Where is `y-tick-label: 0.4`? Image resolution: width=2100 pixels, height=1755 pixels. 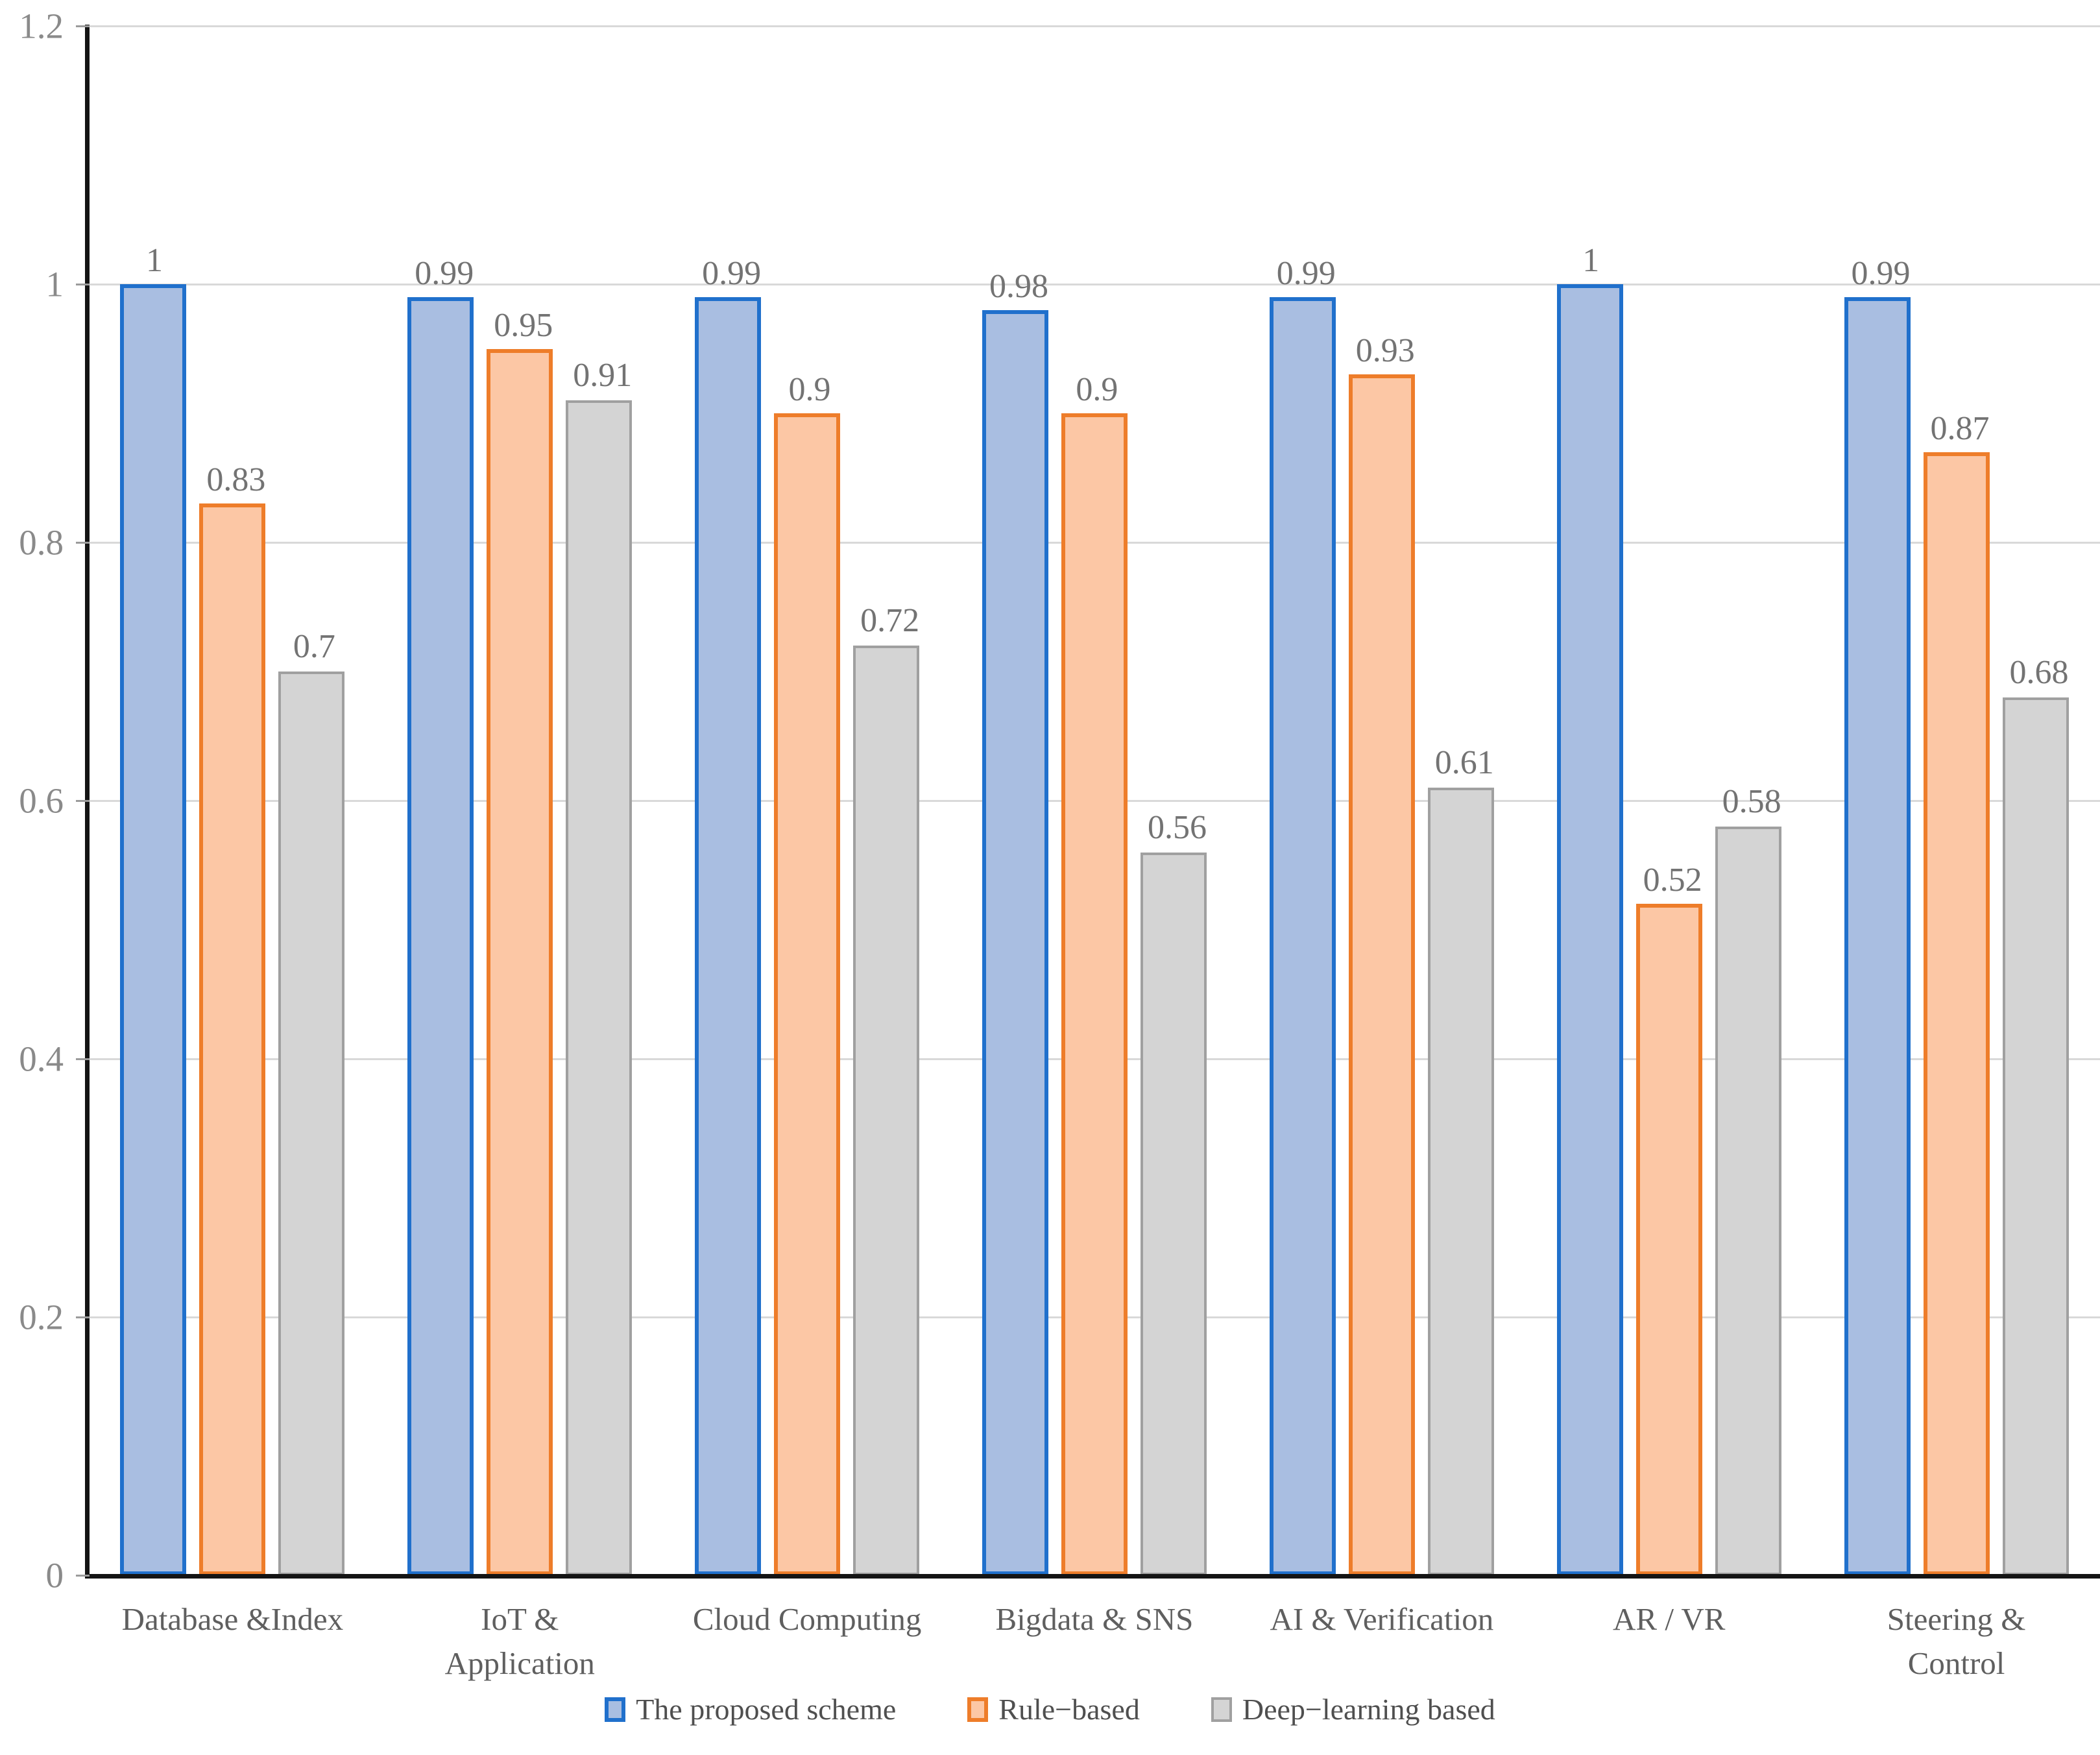 y-tick-label: 0.4 is located at coordinates (41, 1059).